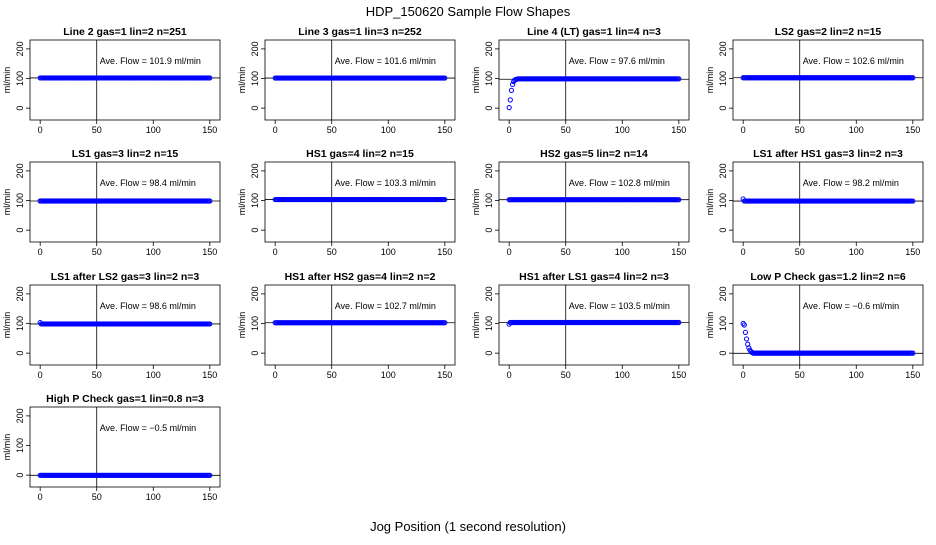 The height and width of the screenshot is (545, 936). Describe the element at coordinates (360, 154) in the screenshot. I see `panel-title: HS1 gas=4 lin=2 n=15` at that location.